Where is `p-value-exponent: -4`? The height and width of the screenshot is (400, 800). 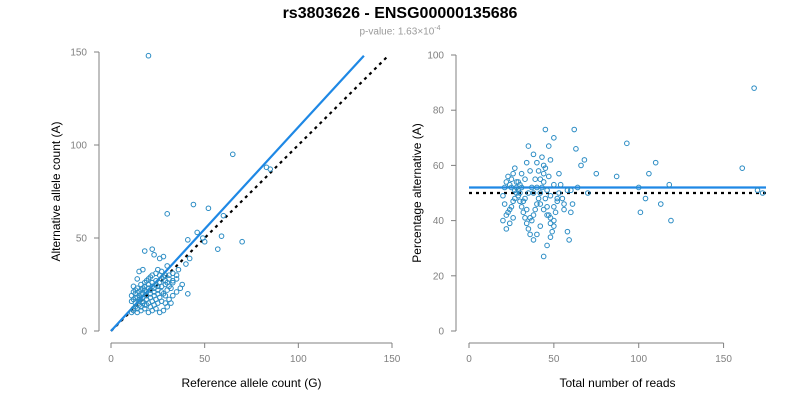 p-value-exponent: -4 is located at coordinates (437, 28).